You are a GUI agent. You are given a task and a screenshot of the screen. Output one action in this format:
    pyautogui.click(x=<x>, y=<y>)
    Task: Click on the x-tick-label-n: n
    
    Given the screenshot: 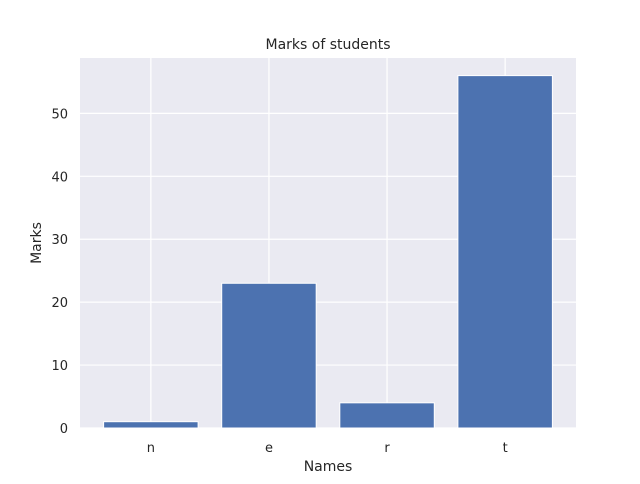 What is the action you would take?
    pyautogui.click(x=151, y=448)
    